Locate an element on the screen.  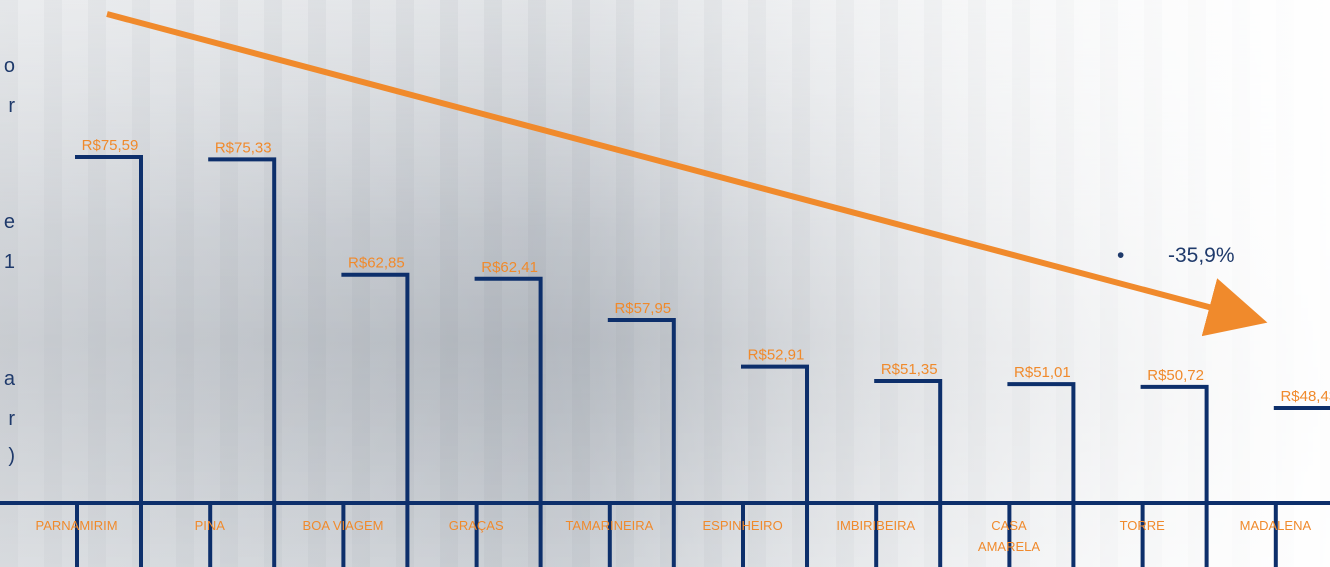
category-label-1: PARNAMIRIM is located at coordinates (77, 525).